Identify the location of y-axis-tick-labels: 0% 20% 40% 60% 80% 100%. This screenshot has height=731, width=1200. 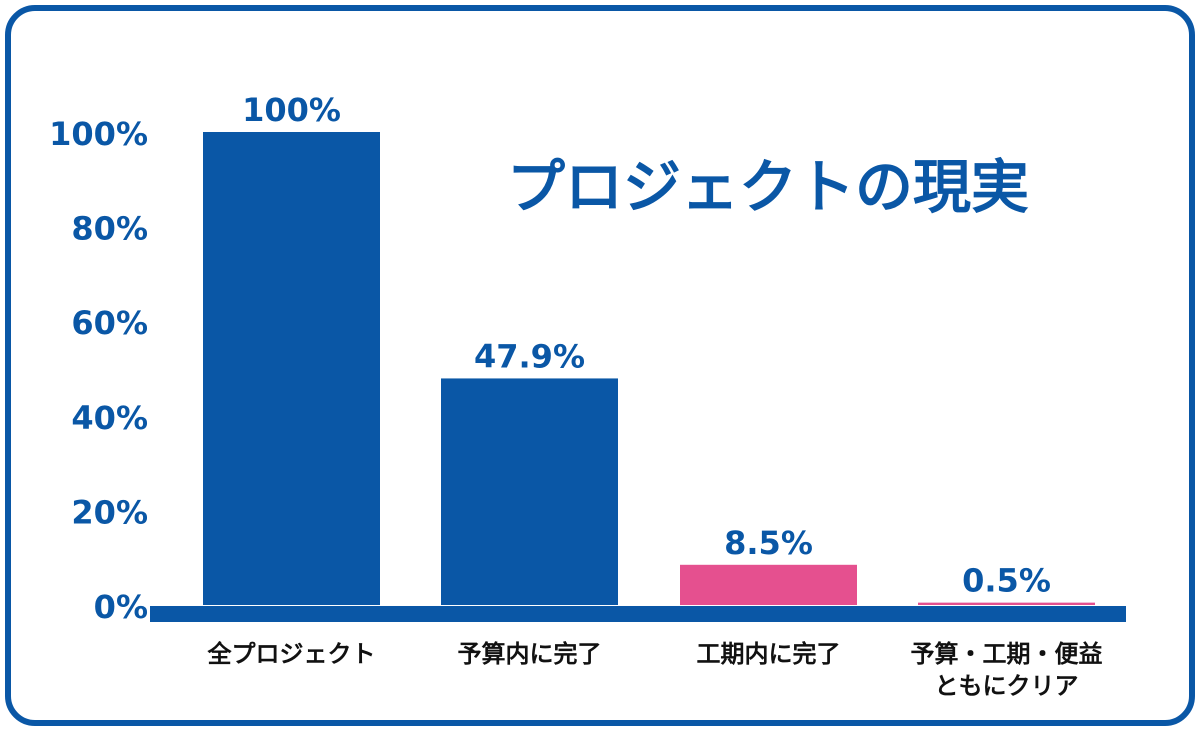
(98, 370).